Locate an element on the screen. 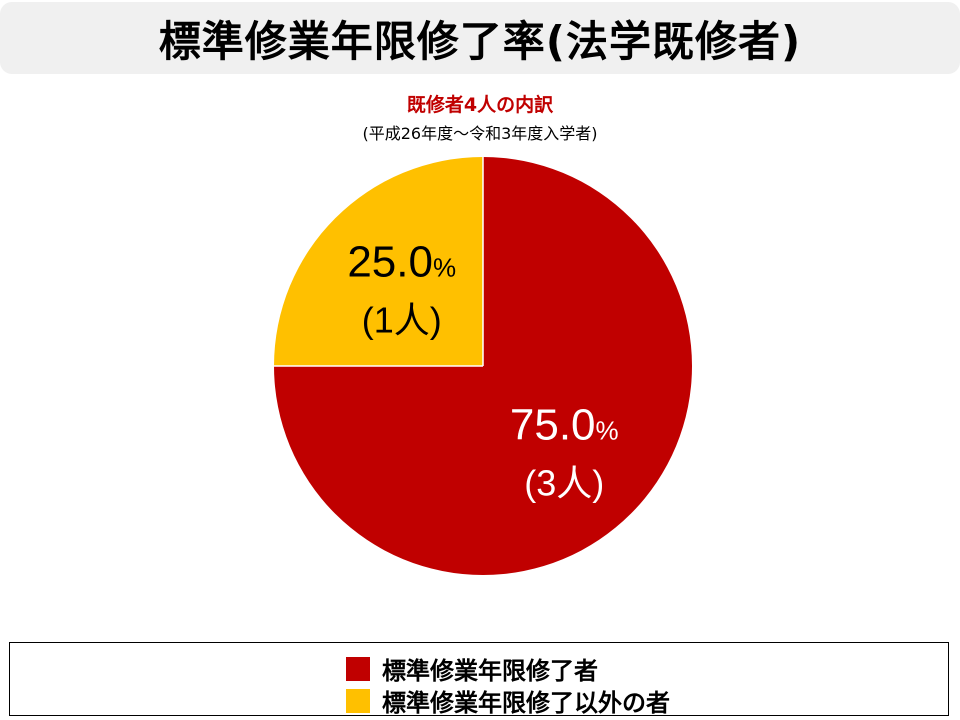 The height and width of the screenshot is (720, 960). legend-item: 標準修業年限修了者 is located at coordinates (472, 668).